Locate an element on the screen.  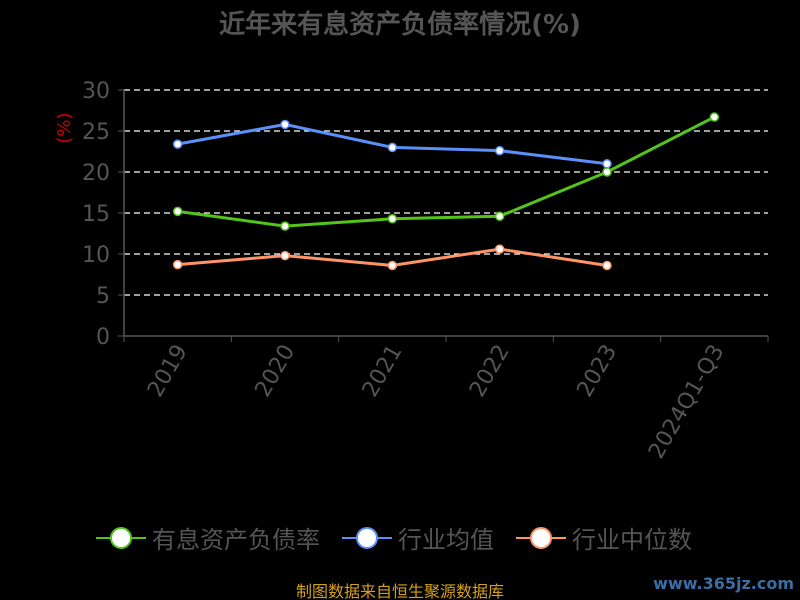
x-tick-label: 2020 is located at coordinates (276, 371).